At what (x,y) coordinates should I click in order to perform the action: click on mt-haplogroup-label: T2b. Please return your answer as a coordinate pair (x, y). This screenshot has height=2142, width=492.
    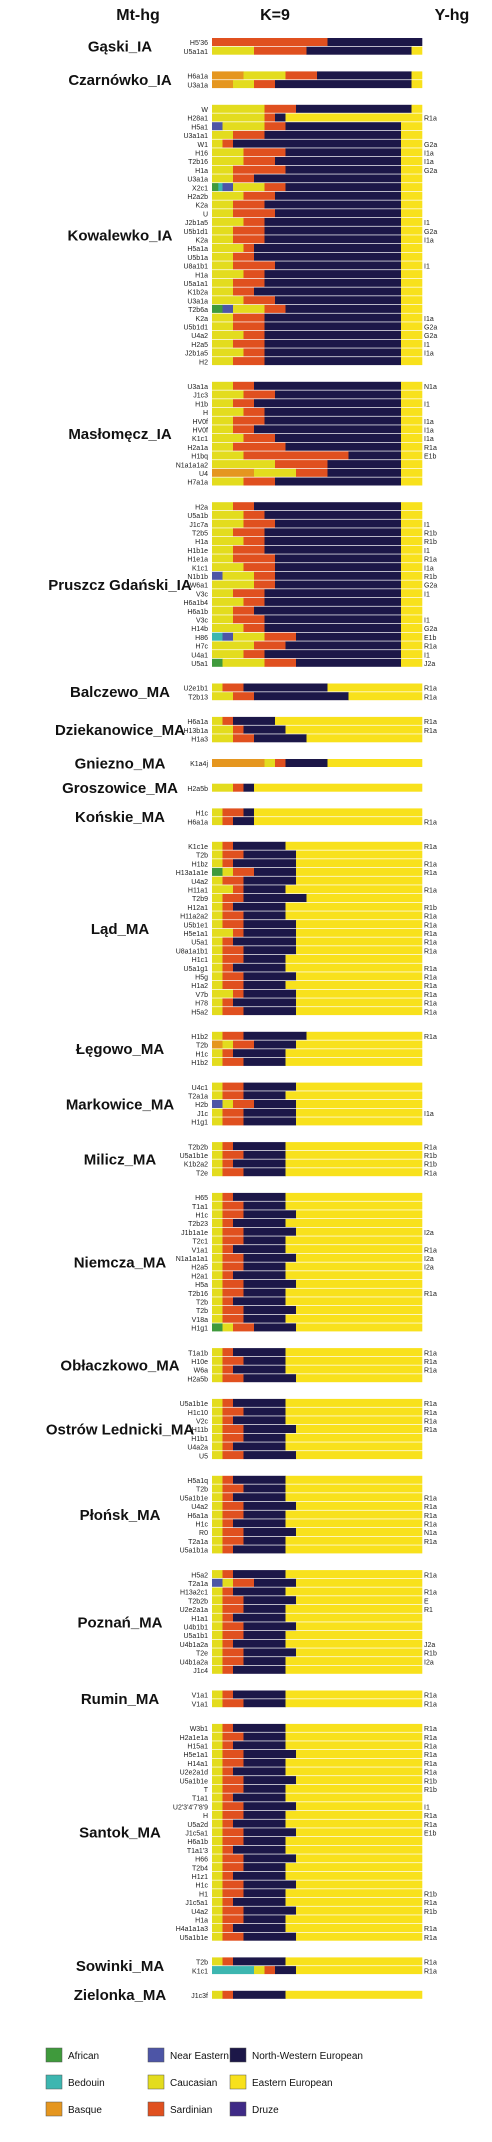
    Looking at the image, I should click on (202, 856).